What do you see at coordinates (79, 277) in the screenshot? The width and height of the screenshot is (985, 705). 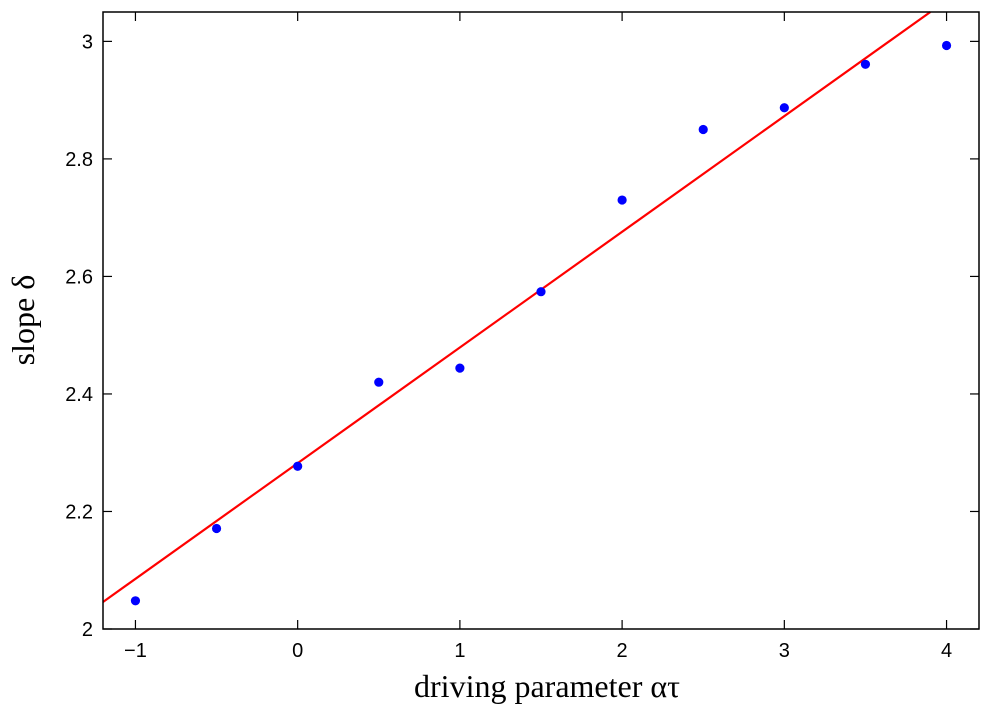 I see `y-tick-label: 2.6` at bounding box center [79, 277].